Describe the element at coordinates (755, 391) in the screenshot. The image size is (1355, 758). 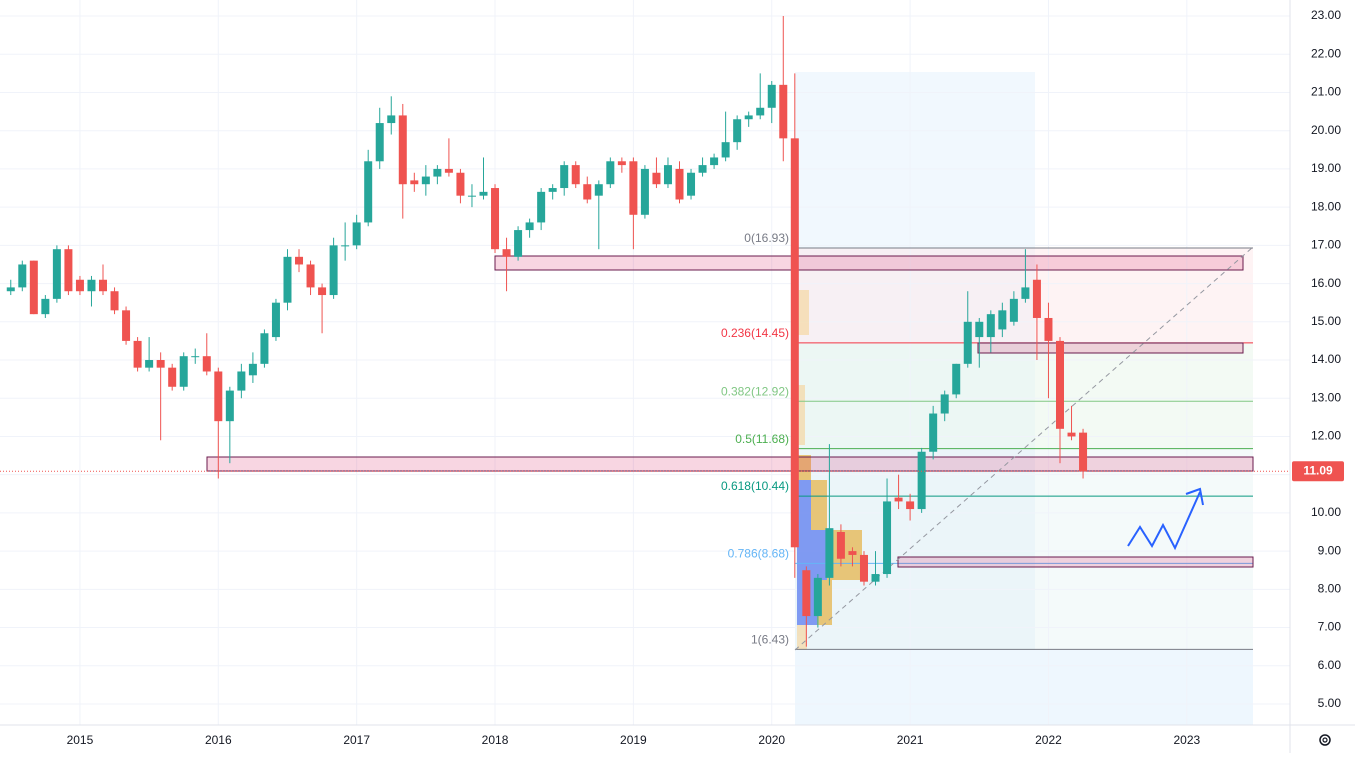
I see `fib-label: 0.382(12.92)` at that location.